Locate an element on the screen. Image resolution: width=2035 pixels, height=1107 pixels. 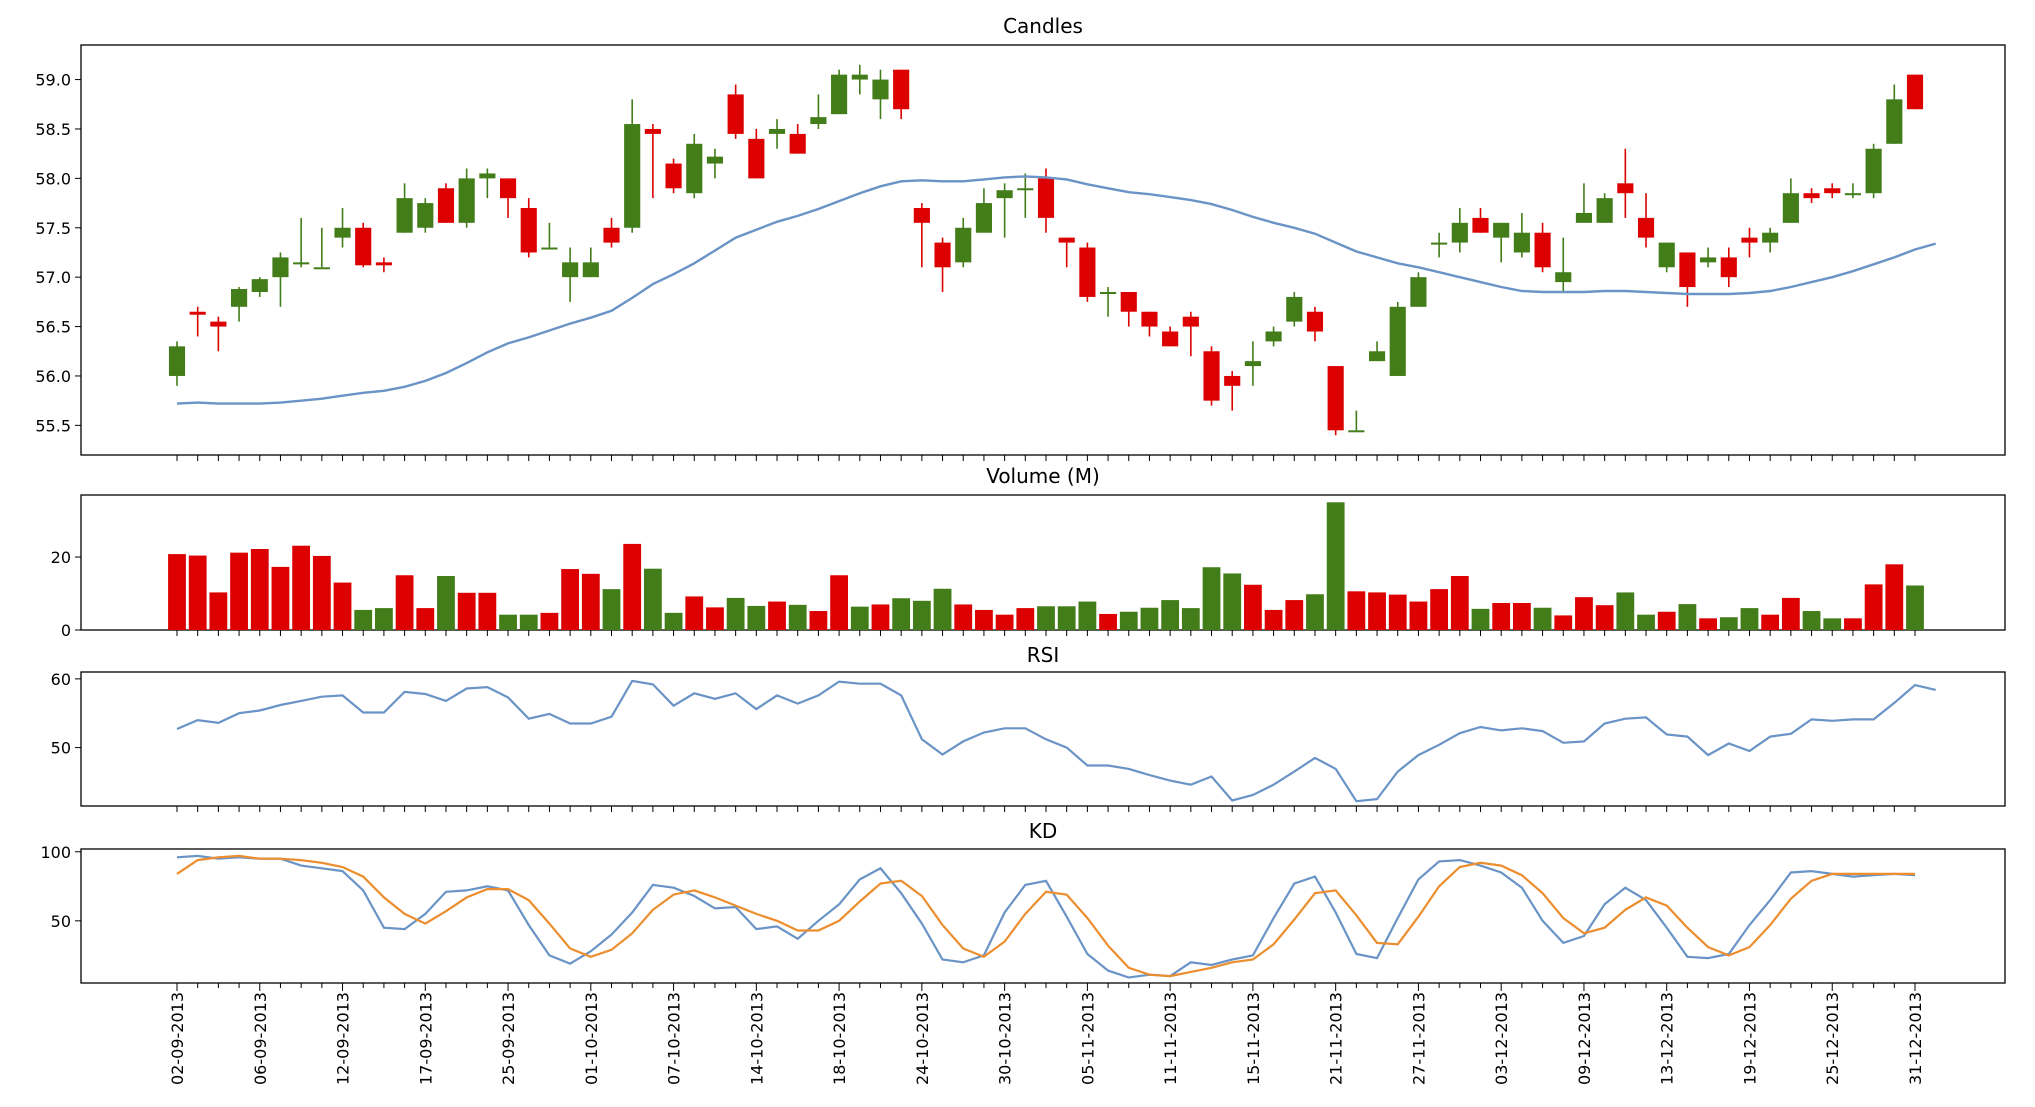
x-axis-date-label: 18-10-2013 is located at coordinates (839, 1038).